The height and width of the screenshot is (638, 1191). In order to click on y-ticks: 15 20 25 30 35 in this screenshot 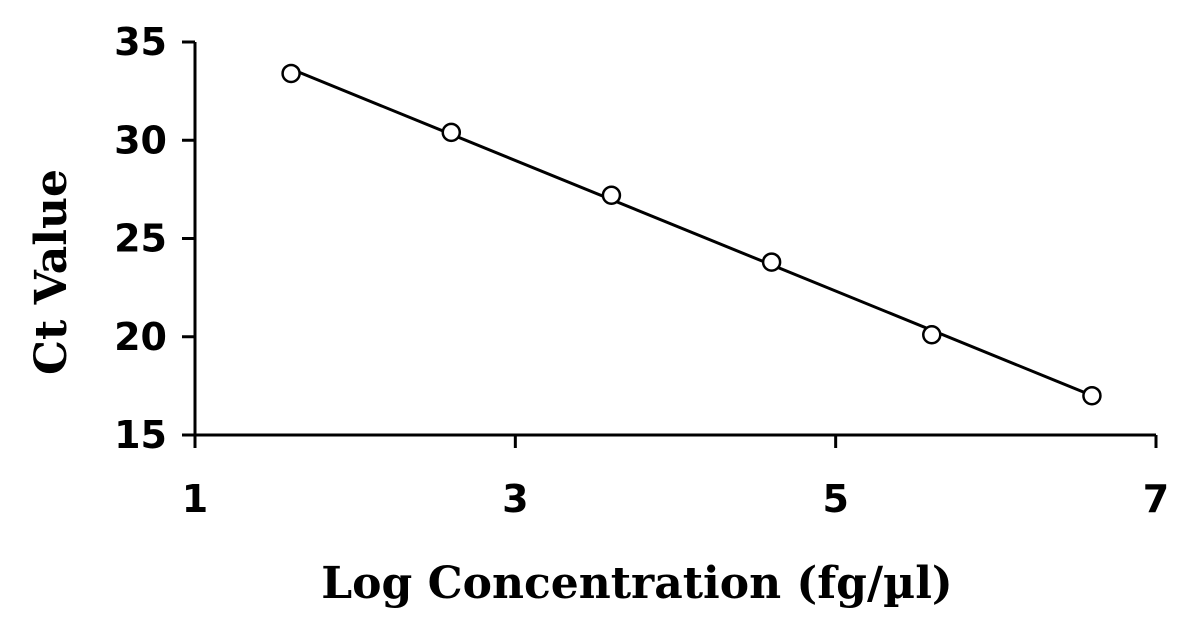, I will do `click(154, 238)`.